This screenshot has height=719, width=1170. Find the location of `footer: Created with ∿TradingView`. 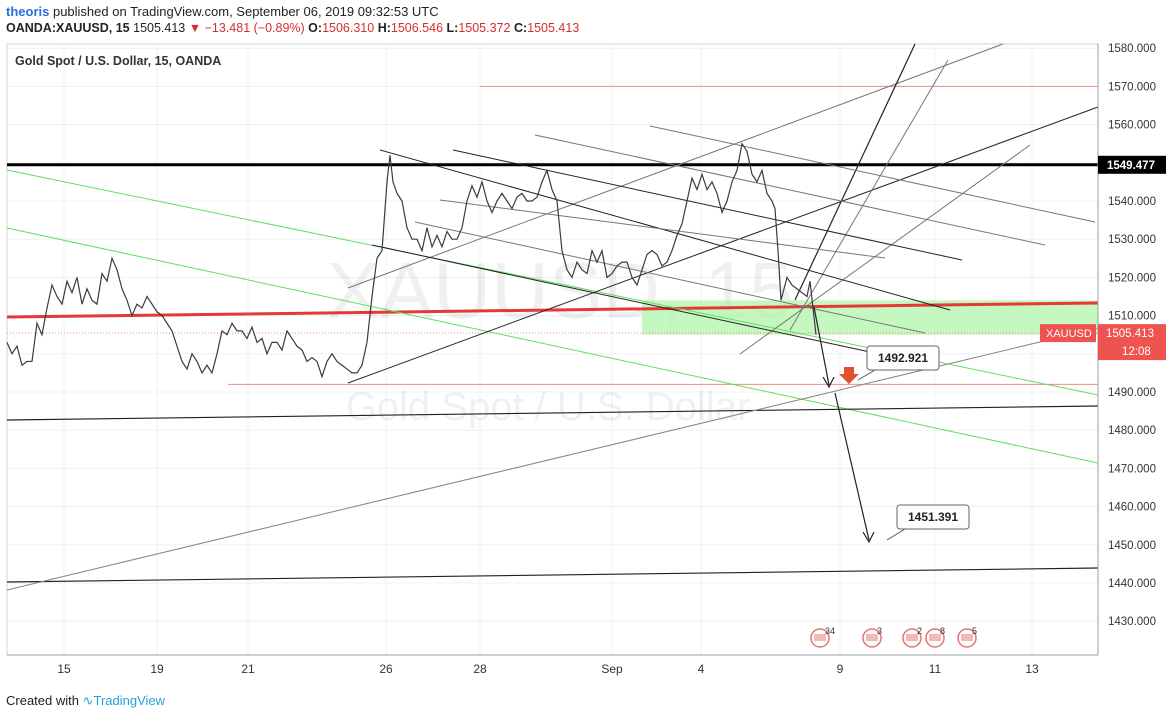

footer: Created with ∿TradingView is located at coordinates (85, 701).